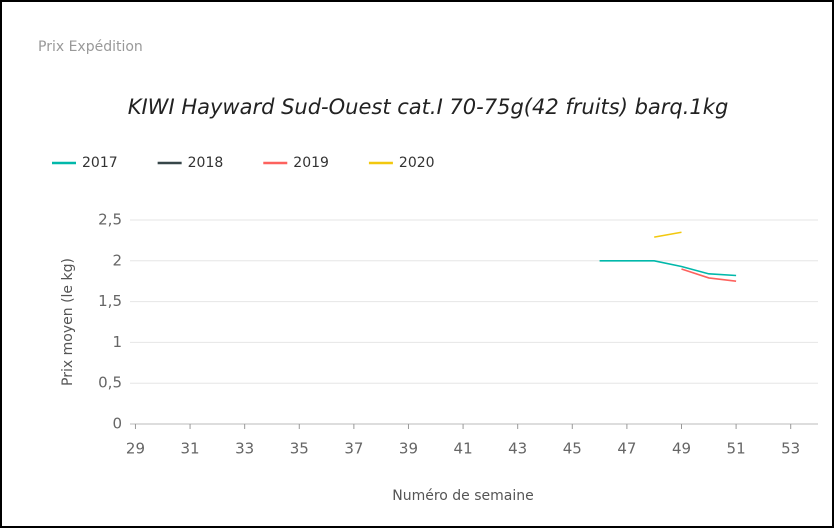 This screenshot has height=528, width=834. I want to click on x-tick-label: 29, so click(135, 449).